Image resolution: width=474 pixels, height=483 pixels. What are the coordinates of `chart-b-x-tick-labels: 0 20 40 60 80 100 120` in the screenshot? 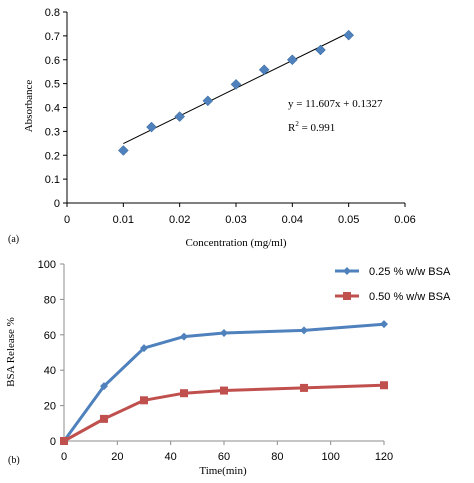 It's located at (227, 452).